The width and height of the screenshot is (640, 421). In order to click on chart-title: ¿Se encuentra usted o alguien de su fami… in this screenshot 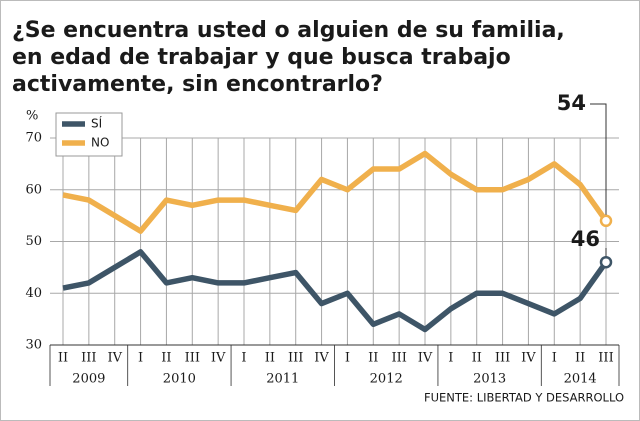, I will do `click(288, 30)`.